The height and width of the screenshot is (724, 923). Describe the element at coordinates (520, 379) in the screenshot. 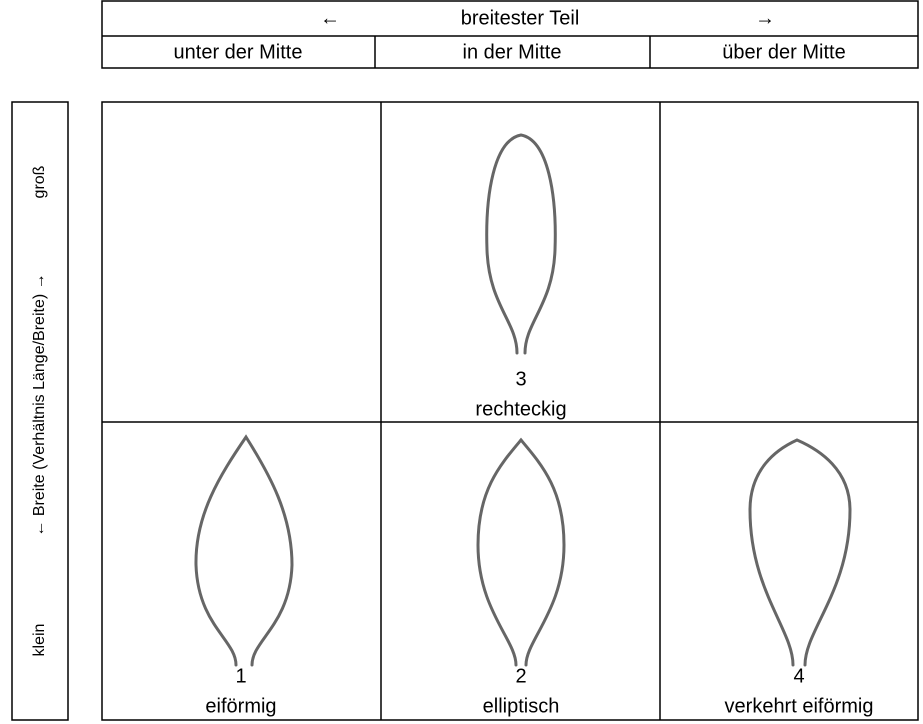

I see `cell-number: 3` at that location.